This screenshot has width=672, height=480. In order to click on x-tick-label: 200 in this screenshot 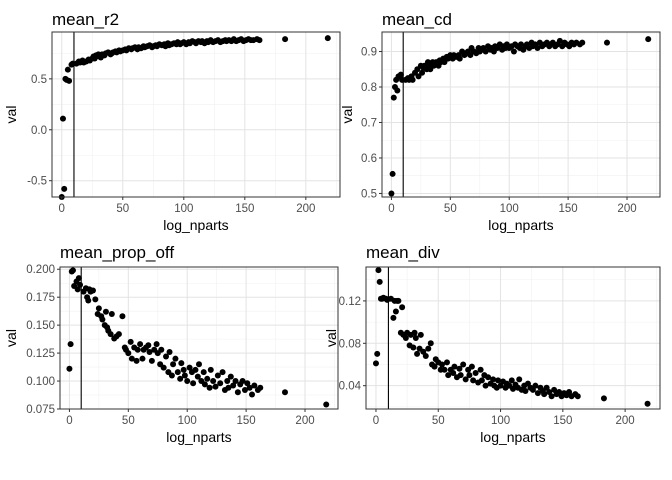, I will do `click(304, 421)`.